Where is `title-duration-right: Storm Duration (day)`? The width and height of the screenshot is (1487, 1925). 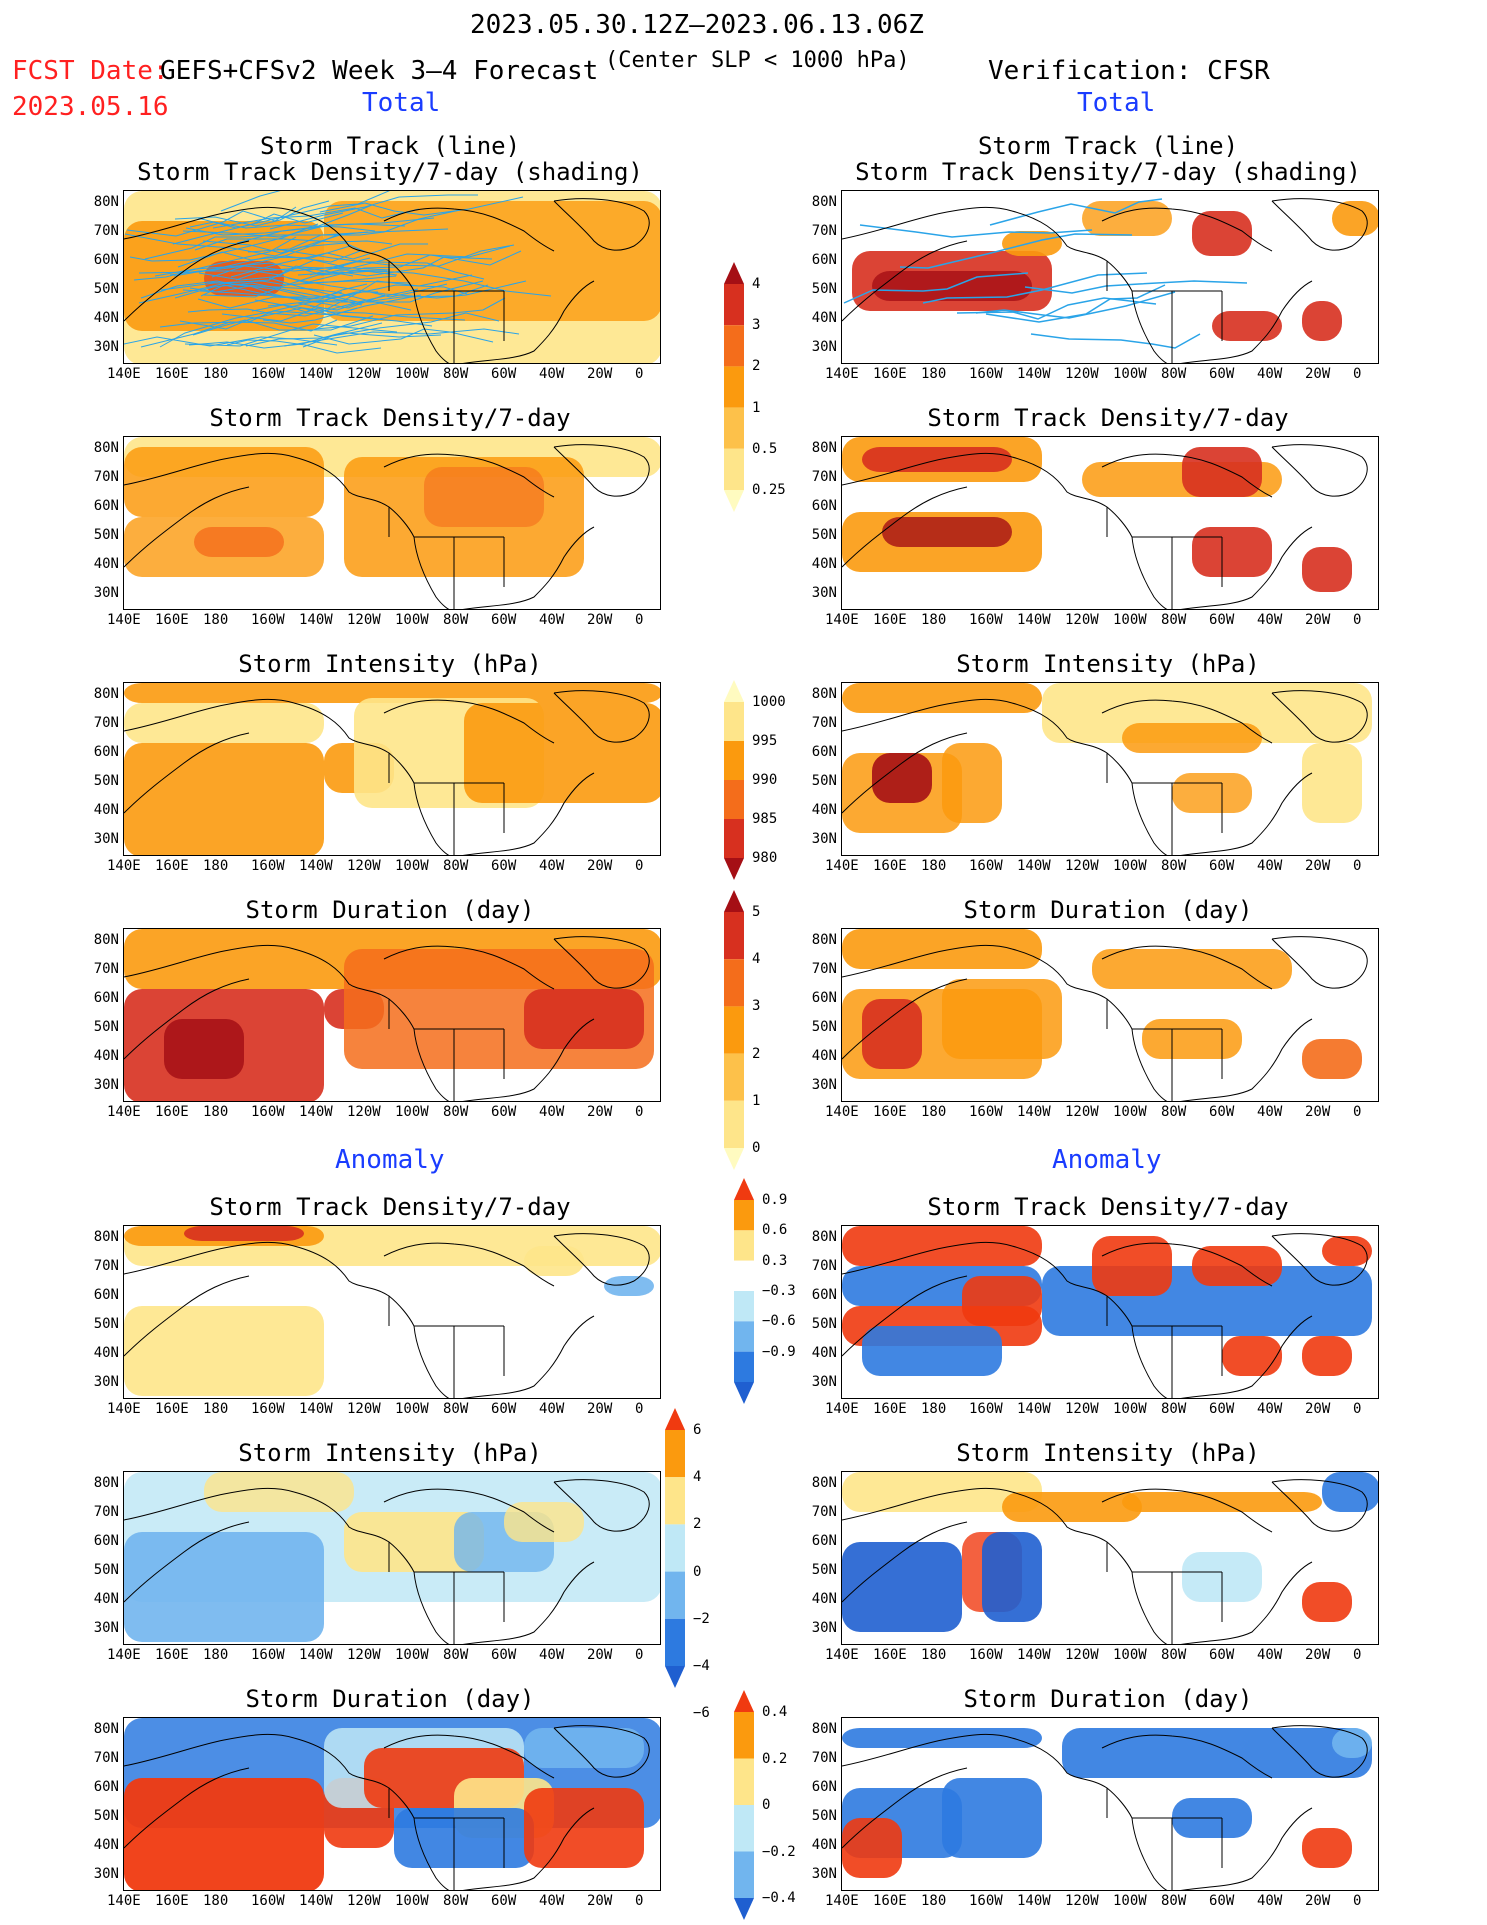
title-duration-right: Storm Duration (day) is located at coordinates (1108, 910).